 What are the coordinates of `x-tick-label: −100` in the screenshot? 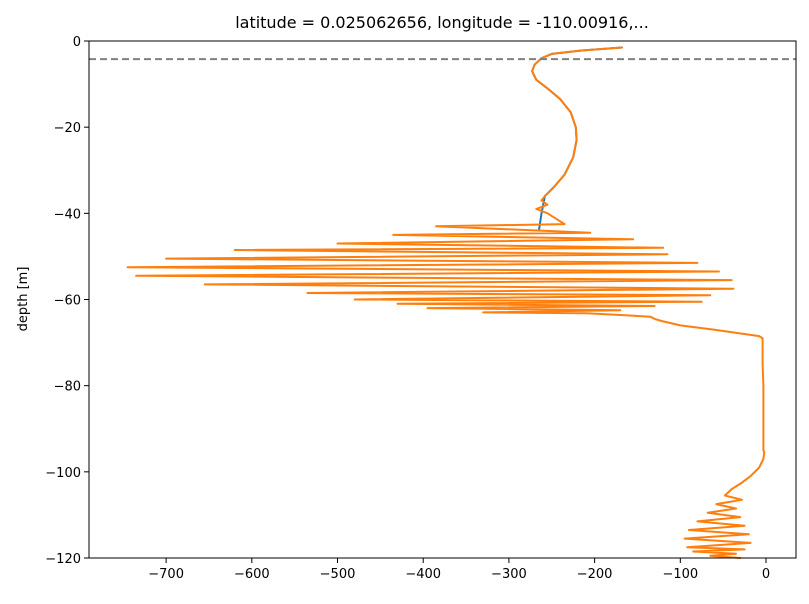 It's located at (680, 574).